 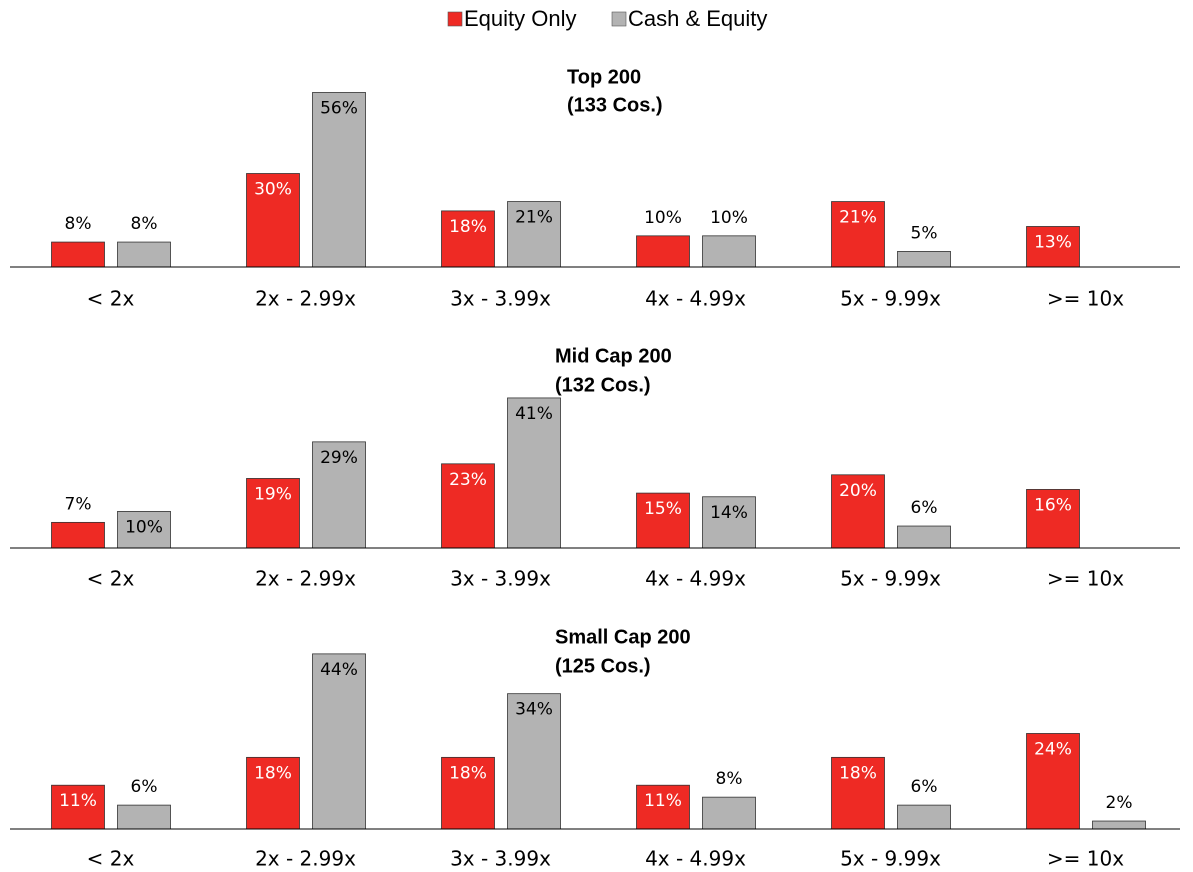 I want to click on data-label: 2%, so click(x=1119, y=803).